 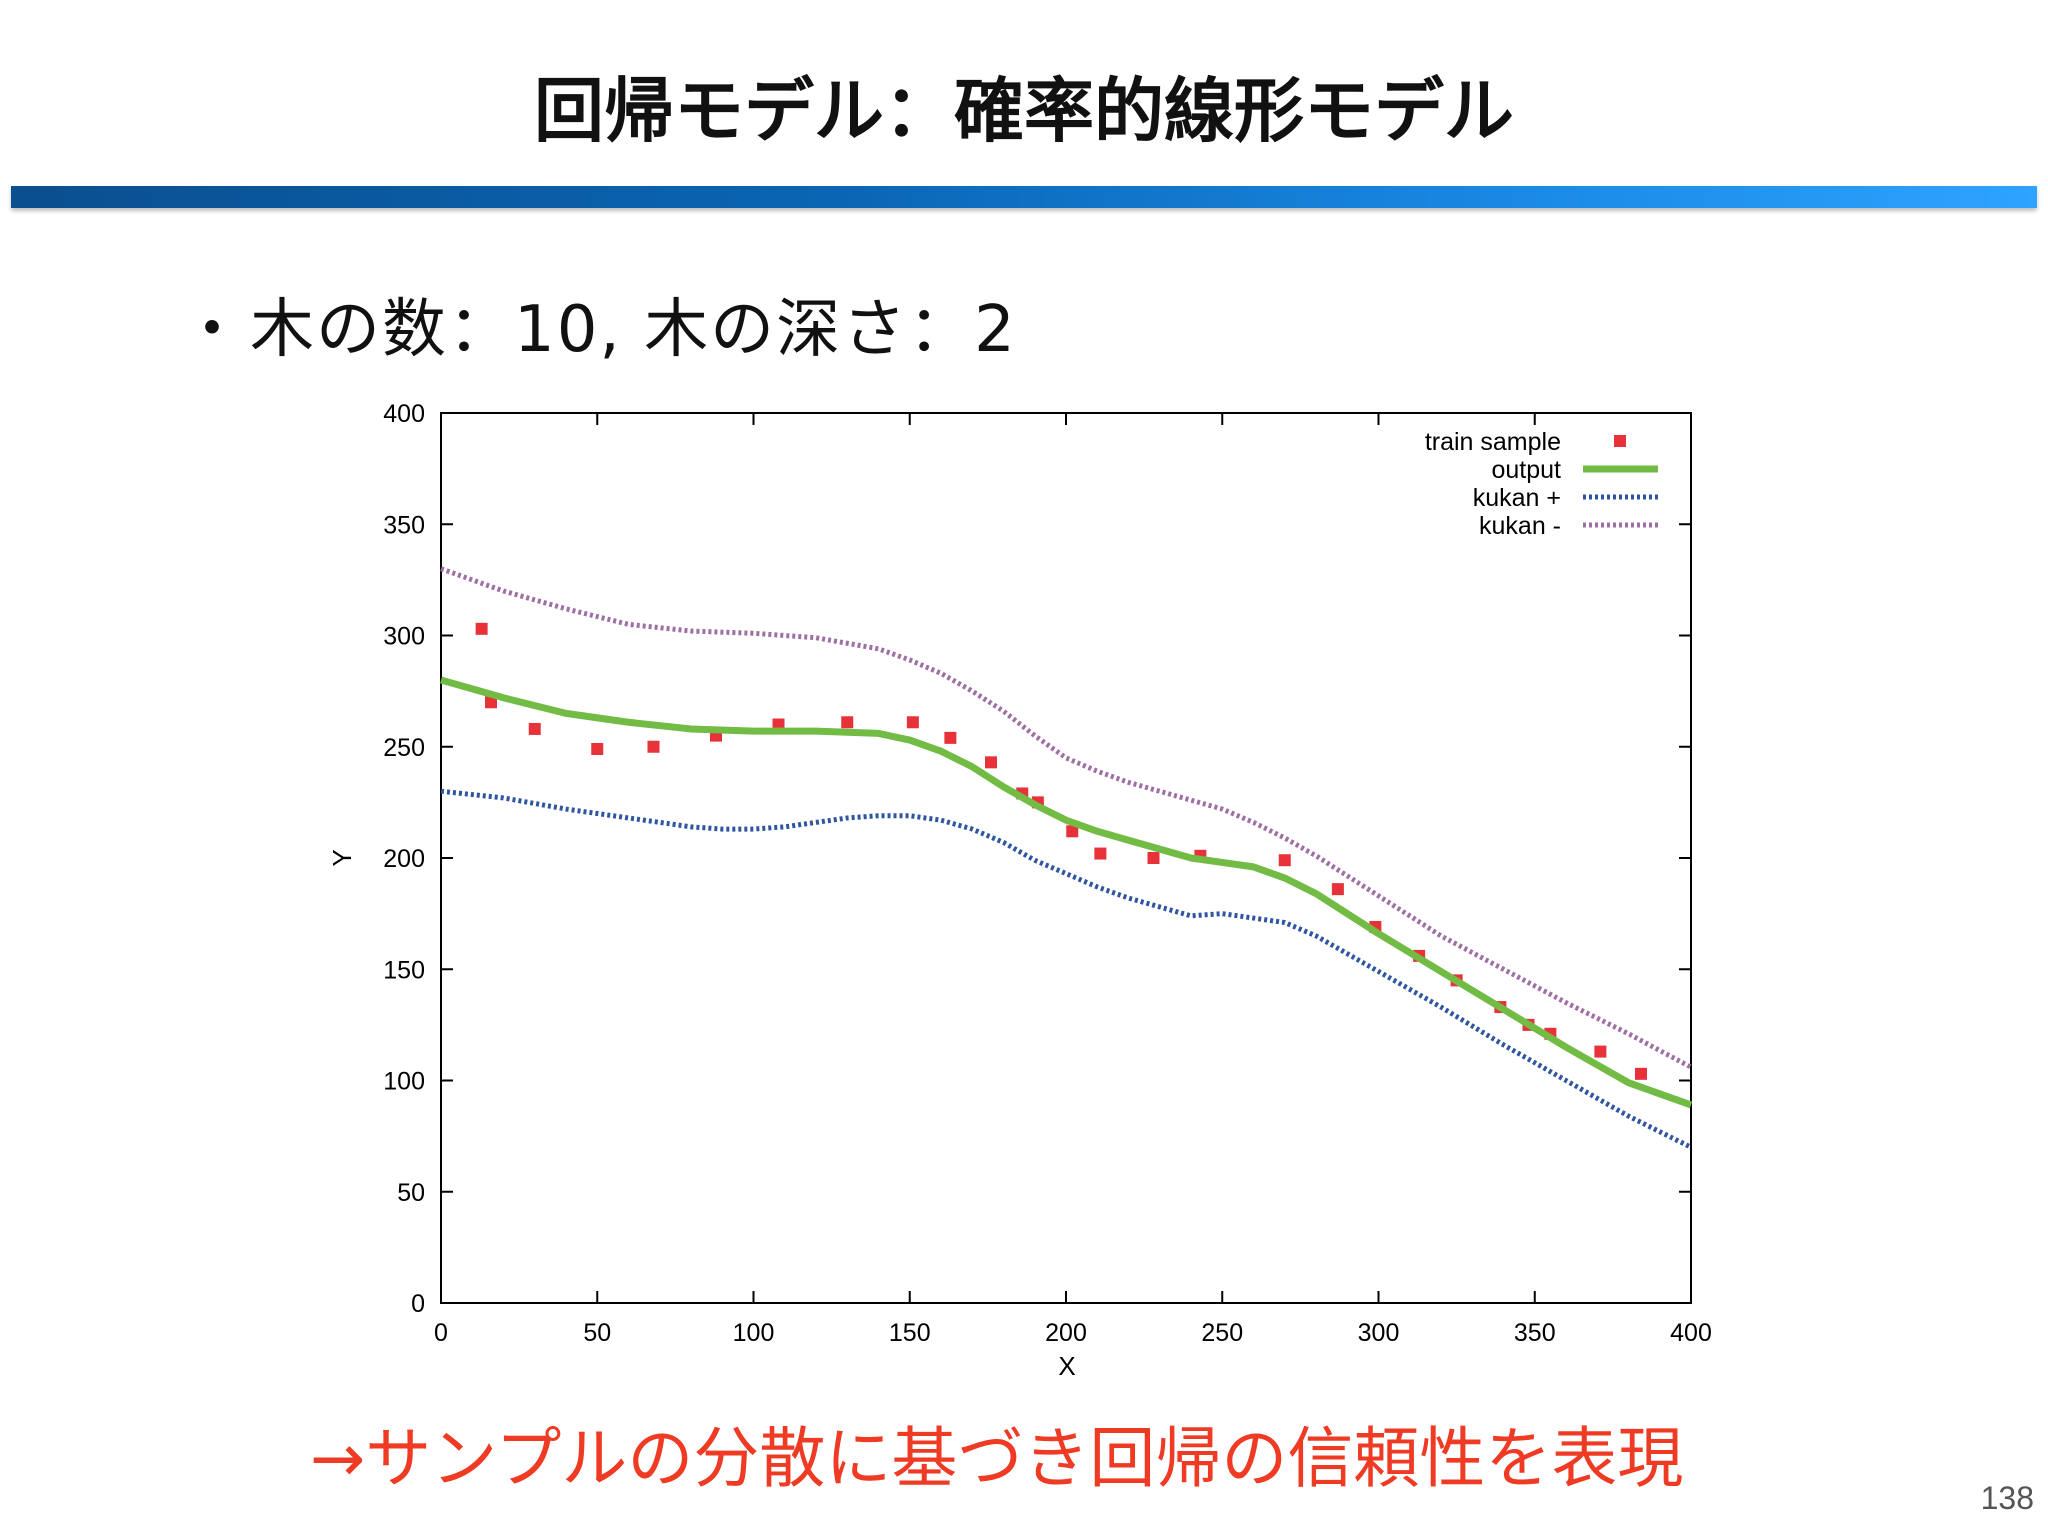 What do you see at coordinates (1066, 1333) in the screenshot?
I see `x-tick-label: 200` at bounding box center [1066, 1333].